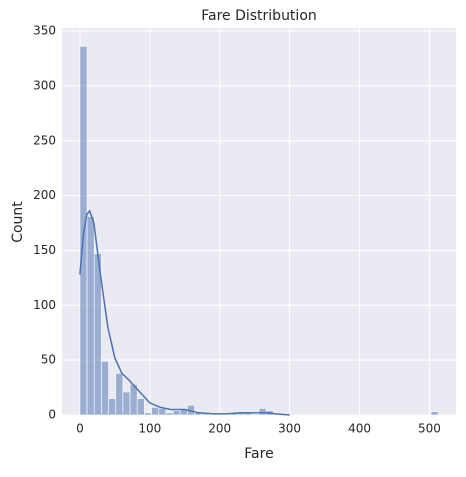  I want to click on y-tick-label: 100, so click(44, 305).